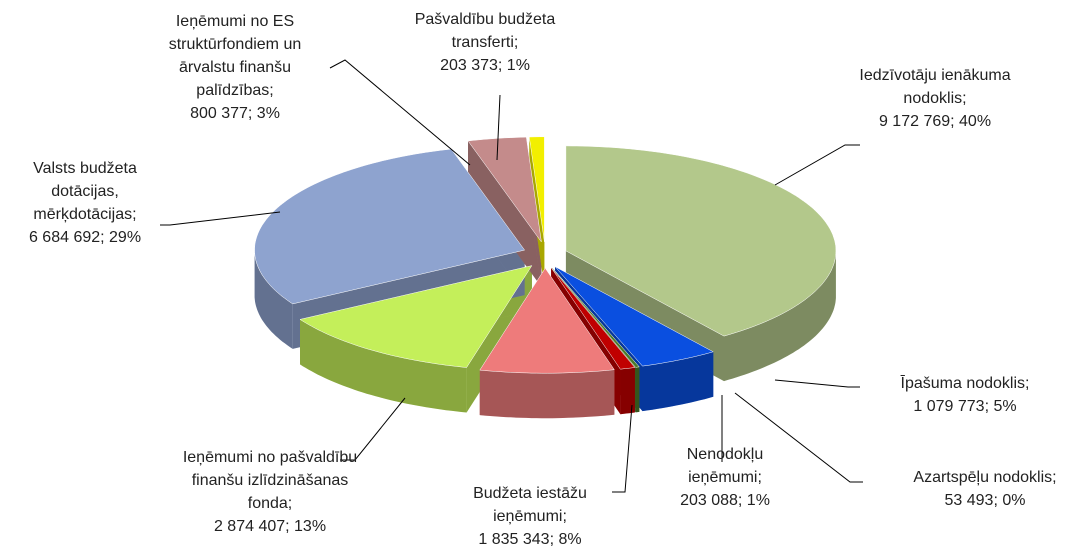 This screenshot has width=1082, height=560. I want to click on data-label: Azartspēļu nodoklis; 53 493; 0%, so click(978, 489).